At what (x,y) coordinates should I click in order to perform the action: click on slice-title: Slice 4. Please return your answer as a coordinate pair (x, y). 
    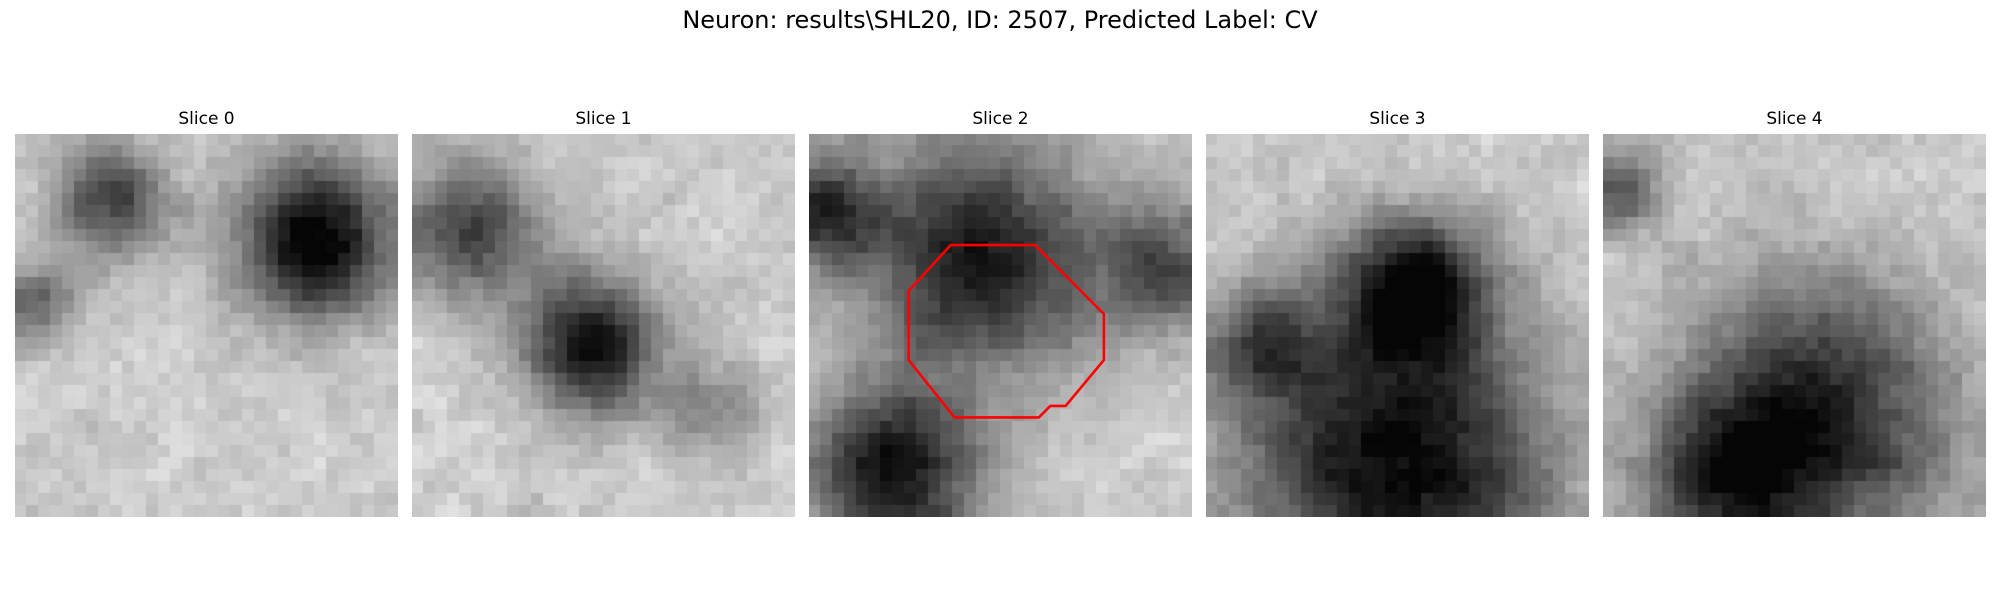
    Looking at the image, I should click on (1794, 121).